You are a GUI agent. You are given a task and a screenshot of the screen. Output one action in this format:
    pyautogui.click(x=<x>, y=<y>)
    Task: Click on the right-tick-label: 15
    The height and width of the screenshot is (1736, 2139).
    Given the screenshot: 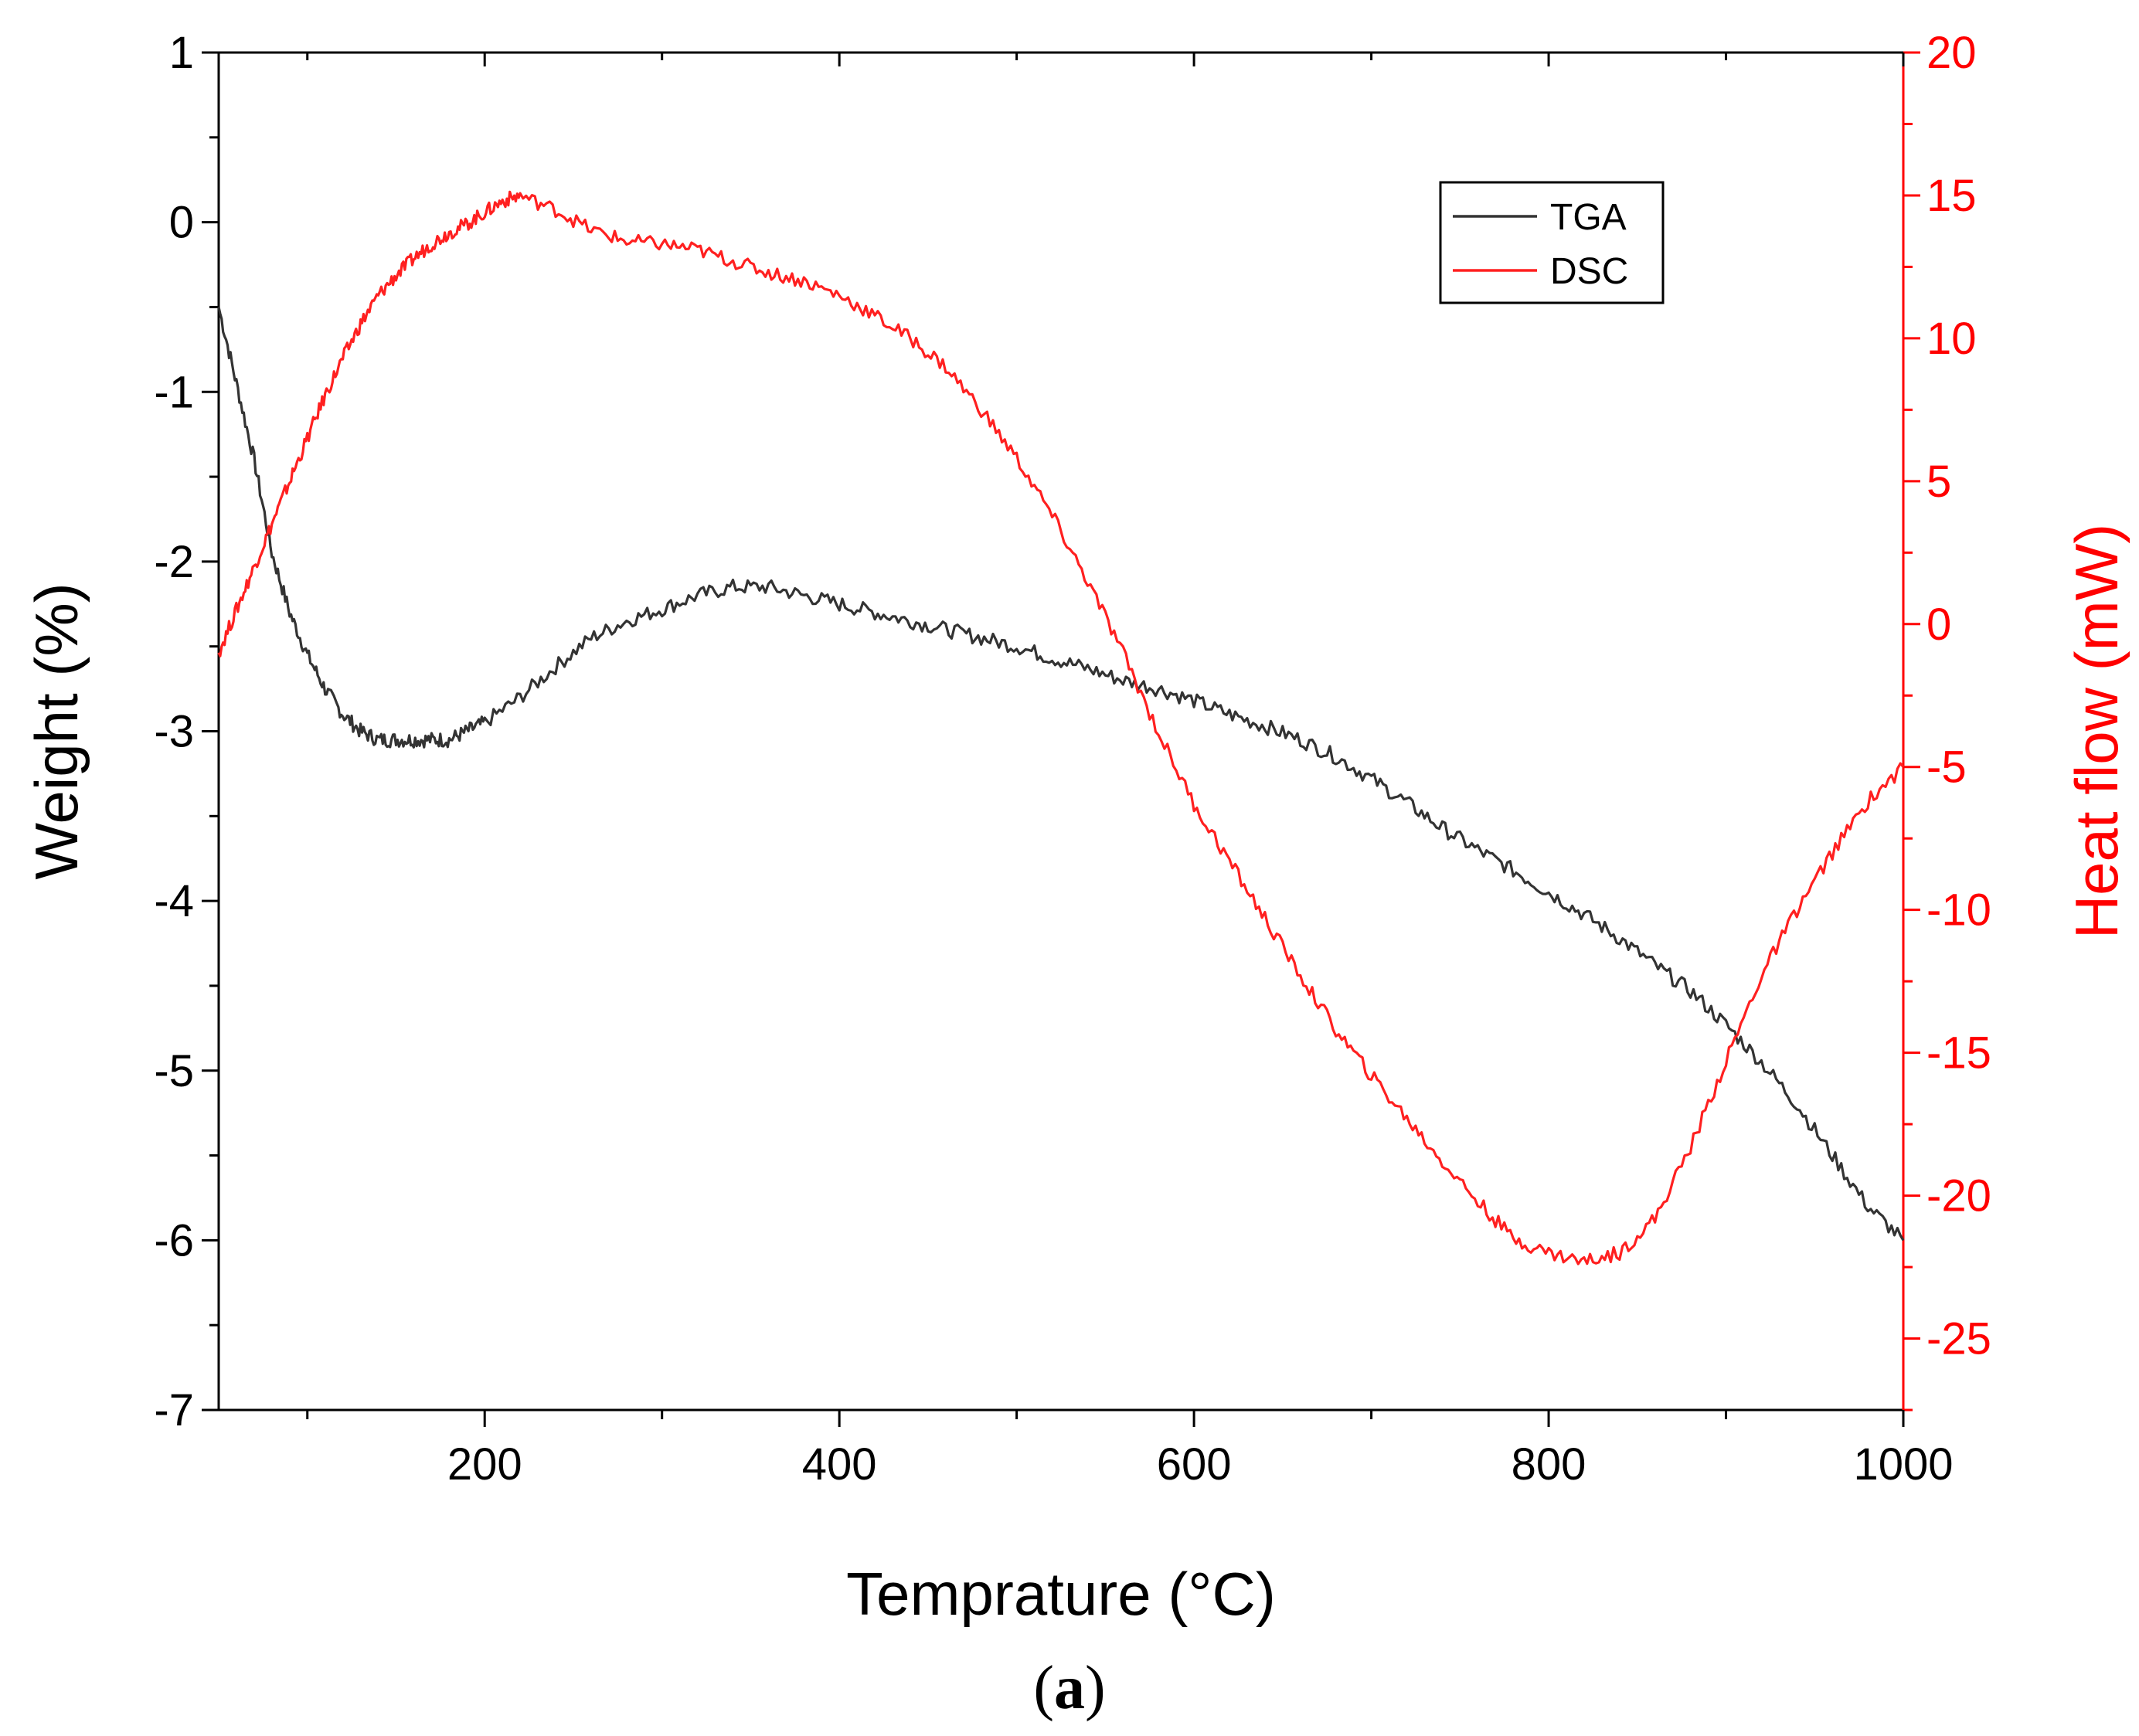 What is the action you would take?
    pyautogui.click(x=1952, y=196)
    